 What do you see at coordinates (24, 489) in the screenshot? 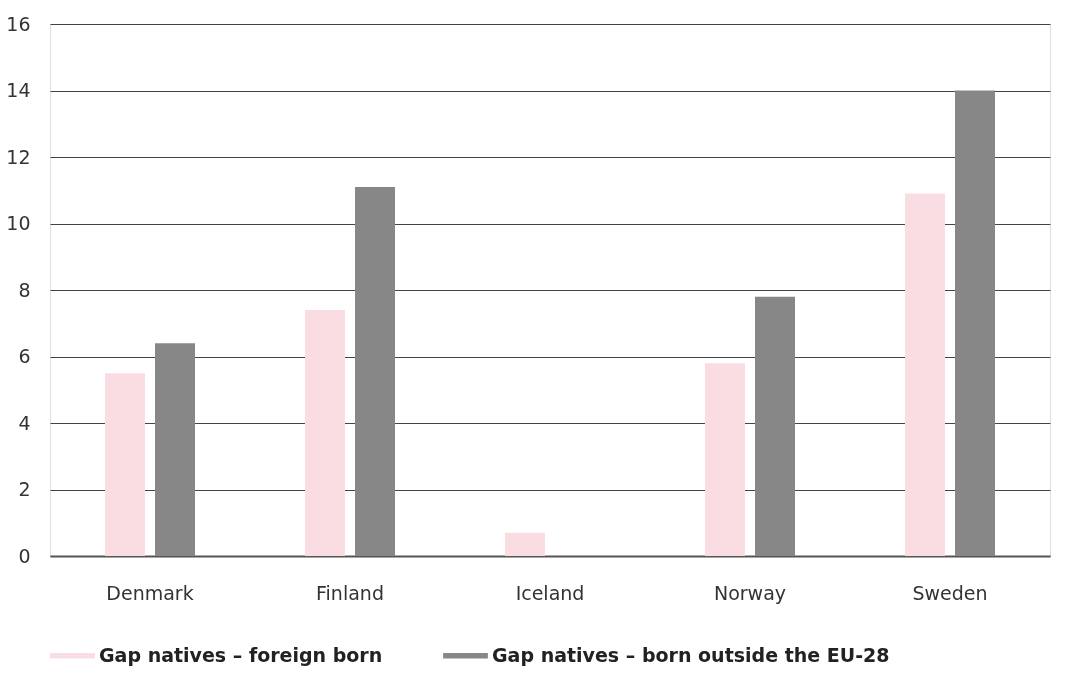
I see `y-tick-label: 2` at bounding box center [24, 489].